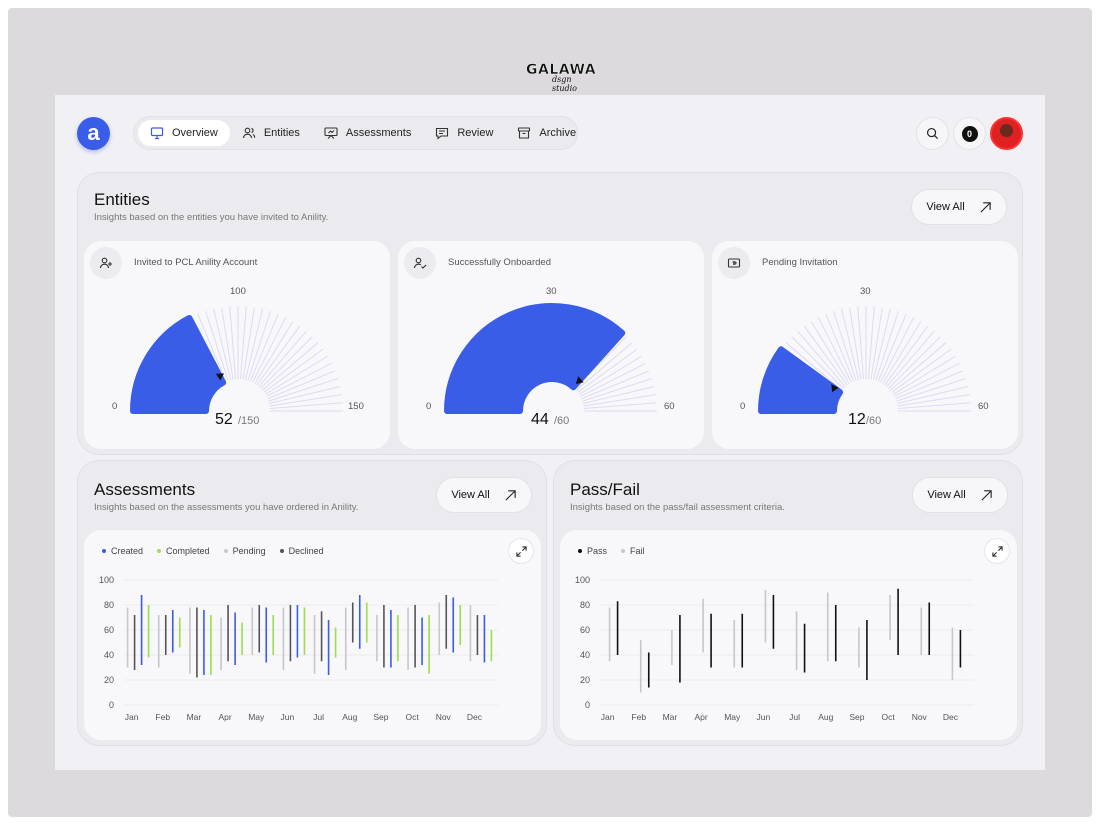  I want to click on nav-item-entities: Entities, so click(271, 133).